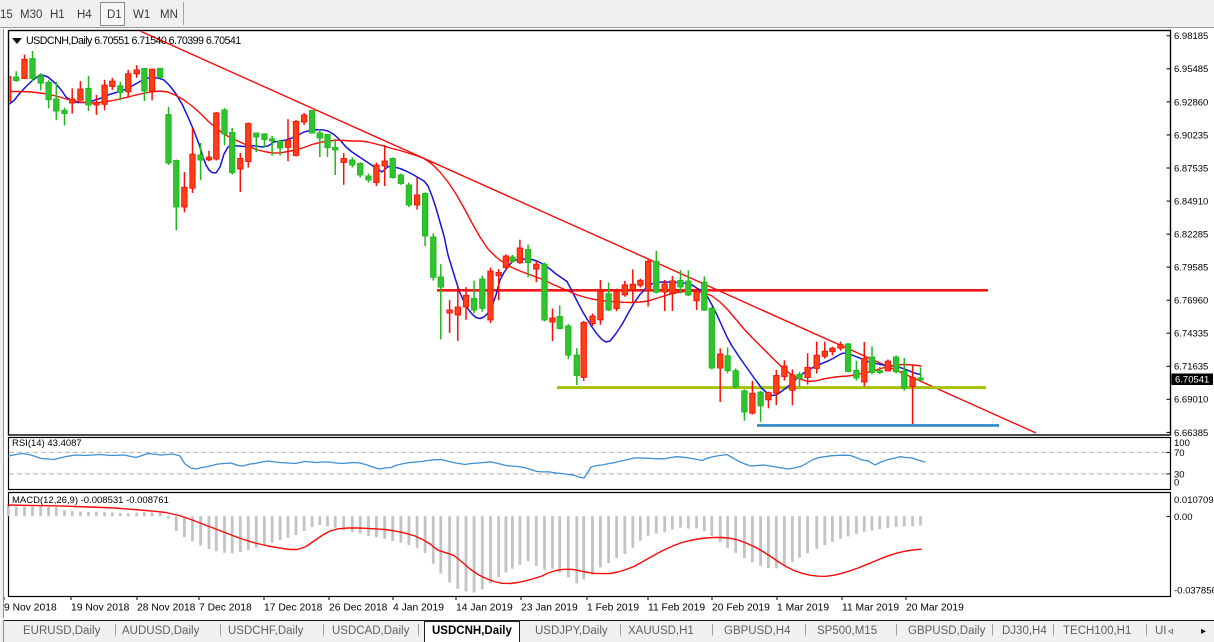 The width and height of the screenshot is (1214, 642). I want to click on svg-text: 14 Jan 2019, so click(484, 608).